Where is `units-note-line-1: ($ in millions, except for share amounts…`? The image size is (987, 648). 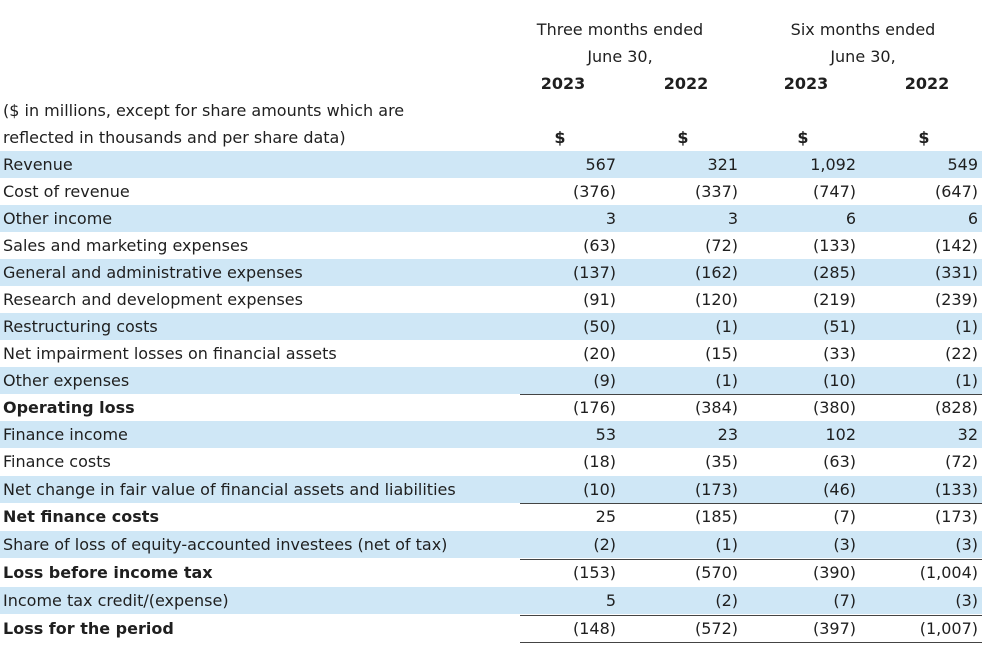 units-note-line-1: ($ in millions, except for share amounts… is located at coordinates (204, 110).